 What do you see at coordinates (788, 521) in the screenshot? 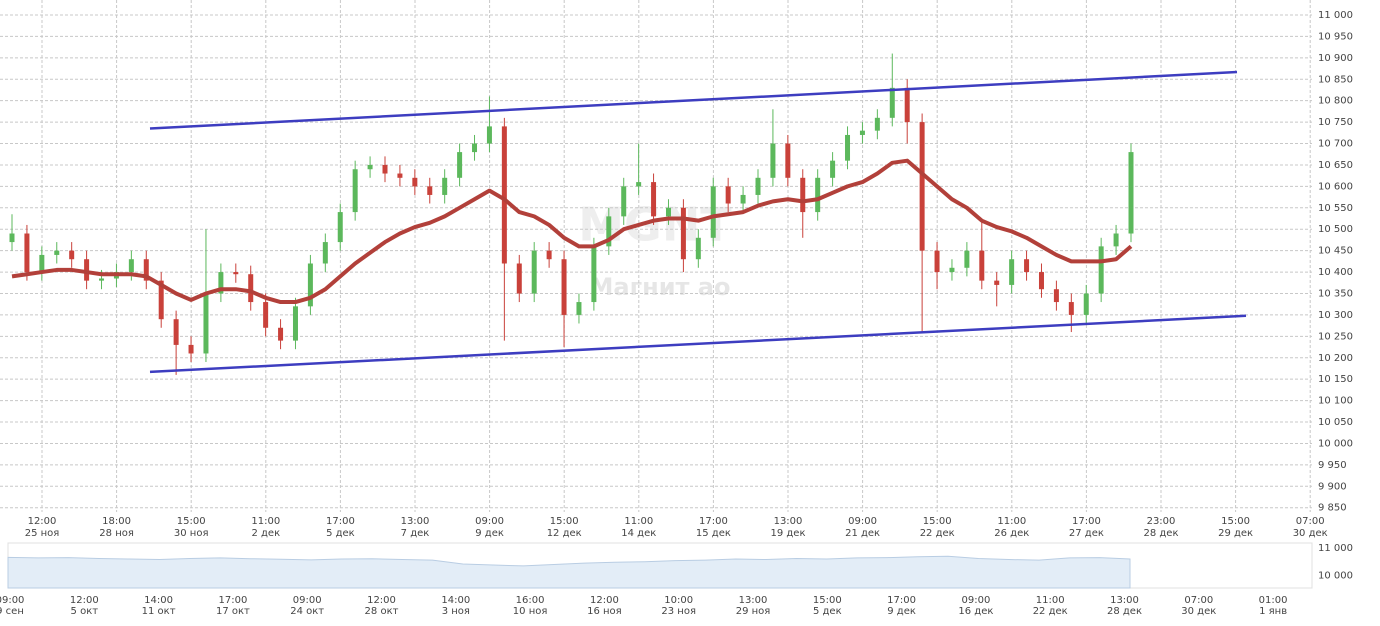
I see `x-tick-time: 13:00` at bounding box center [788, 521].